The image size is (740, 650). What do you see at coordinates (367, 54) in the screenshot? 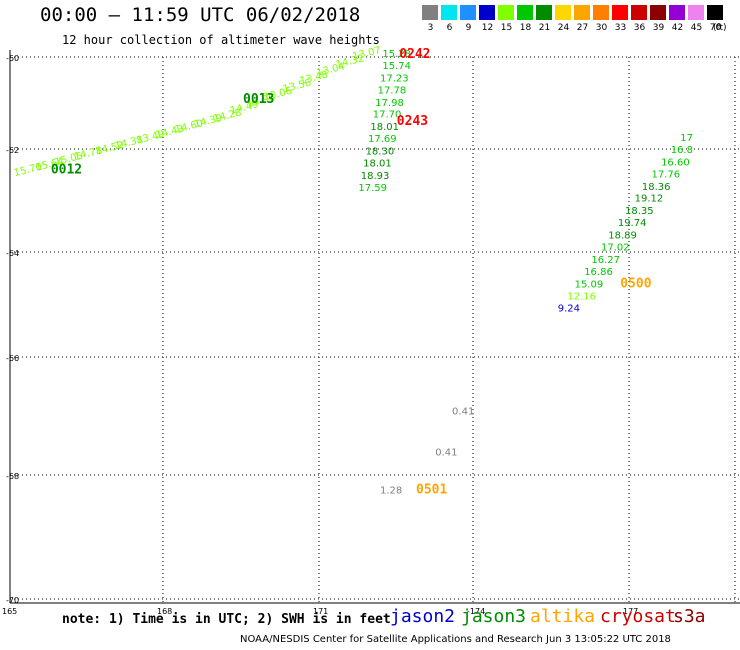
I see `wave-height-value: 13.07` at bounding box center [367, 54].